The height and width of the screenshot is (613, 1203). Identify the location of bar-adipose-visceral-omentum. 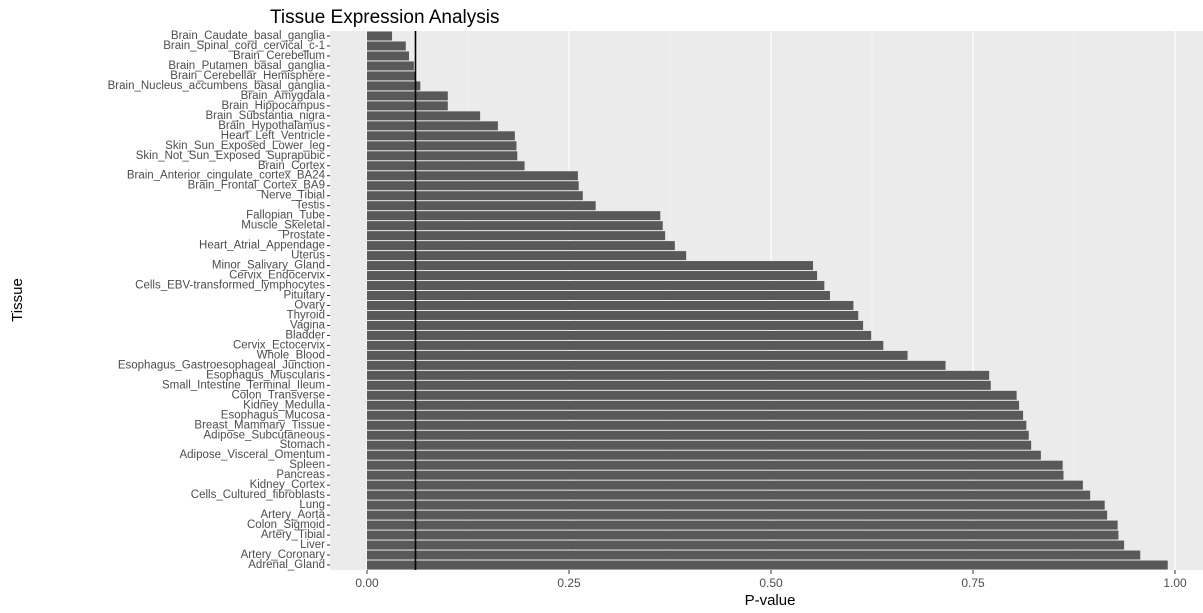
(704, 455).